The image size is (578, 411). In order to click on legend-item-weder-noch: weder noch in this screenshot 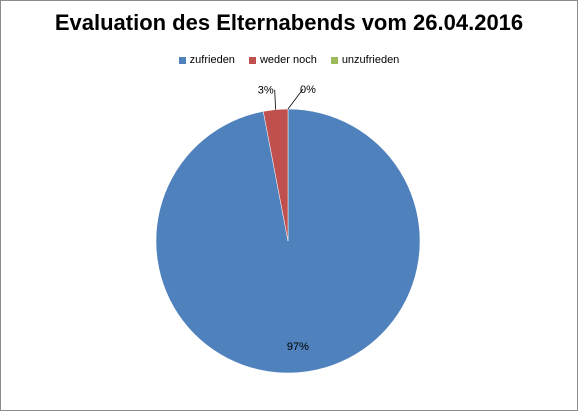, I will do `click(282, 60)`.